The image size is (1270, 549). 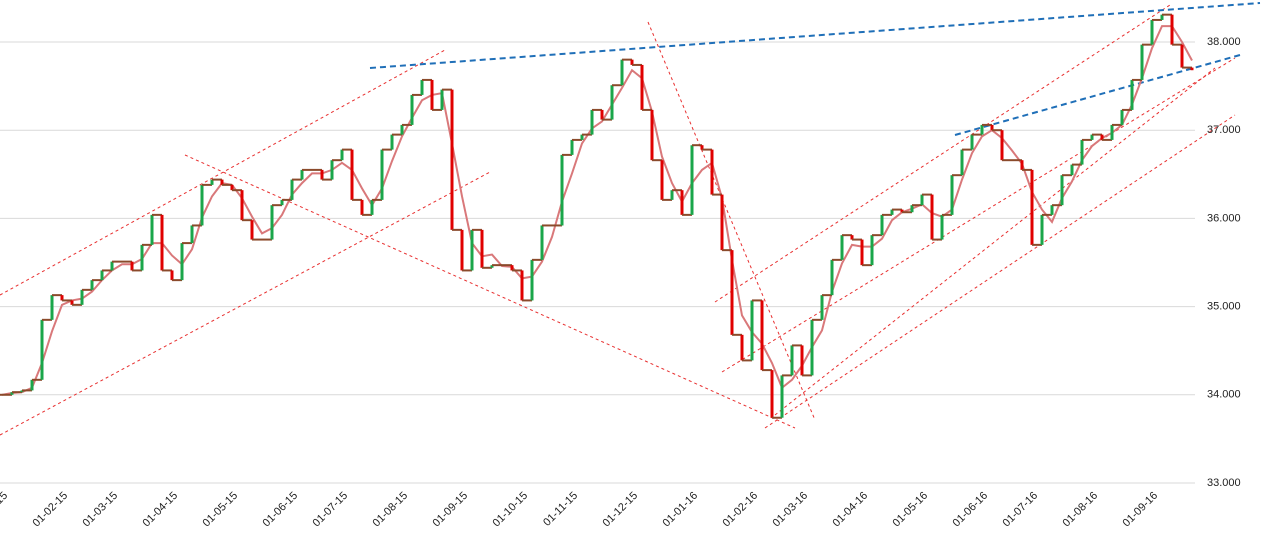 What do you see at coordinates (1224, 42) in the screenshot?
I see `y-tick-label: 38.000` at bounding box center [1224, 42].